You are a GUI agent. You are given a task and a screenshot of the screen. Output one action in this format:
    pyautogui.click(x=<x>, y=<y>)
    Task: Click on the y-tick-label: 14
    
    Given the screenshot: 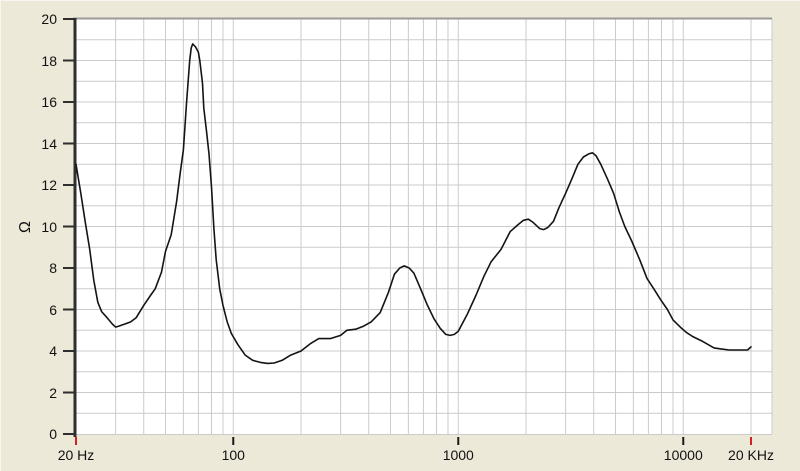 What is the action you would take?
    pyautogui.click(x=49, y=143)
    